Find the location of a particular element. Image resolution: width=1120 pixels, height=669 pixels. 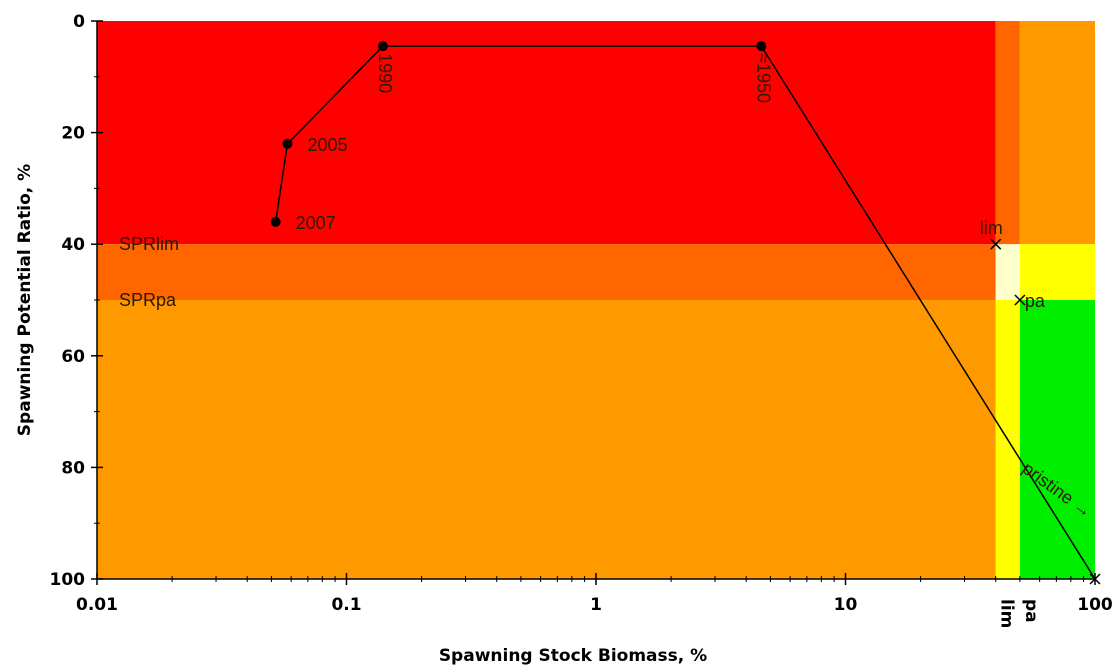

data-label-2005: 2005 is located at coordinates (327, 145).